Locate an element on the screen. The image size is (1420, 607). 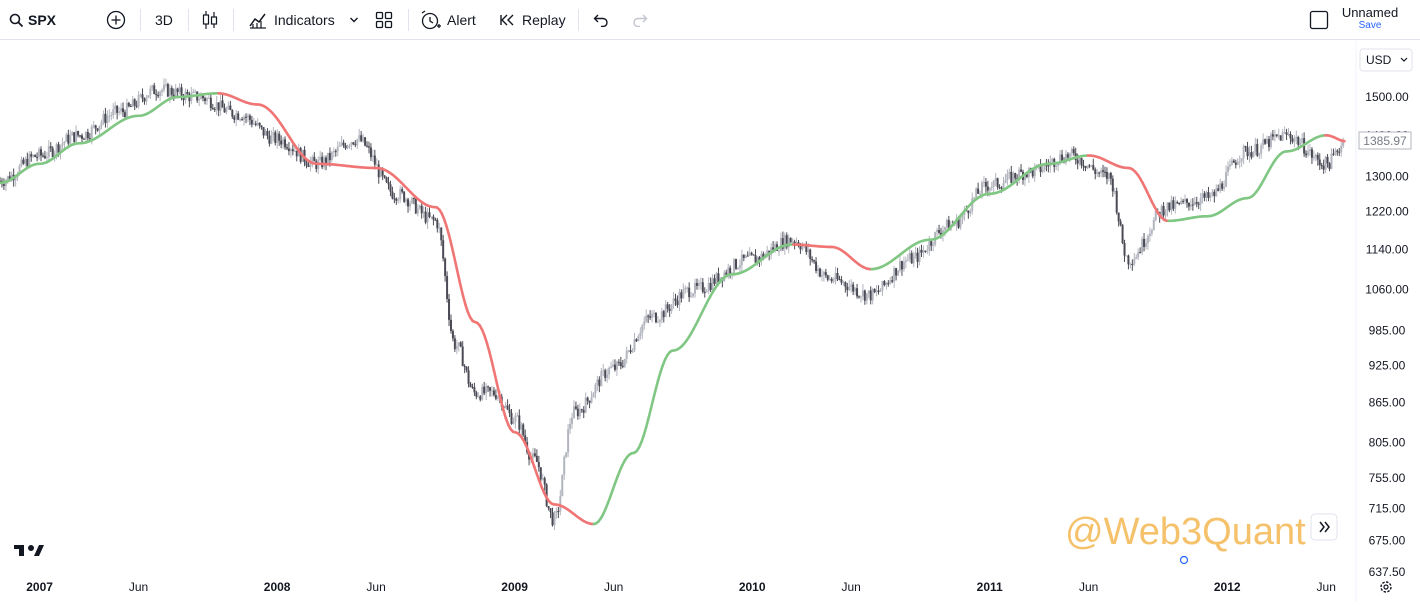
top-toolbar: SPX 3D Indicators Alert is located at coordinates (710, 20).